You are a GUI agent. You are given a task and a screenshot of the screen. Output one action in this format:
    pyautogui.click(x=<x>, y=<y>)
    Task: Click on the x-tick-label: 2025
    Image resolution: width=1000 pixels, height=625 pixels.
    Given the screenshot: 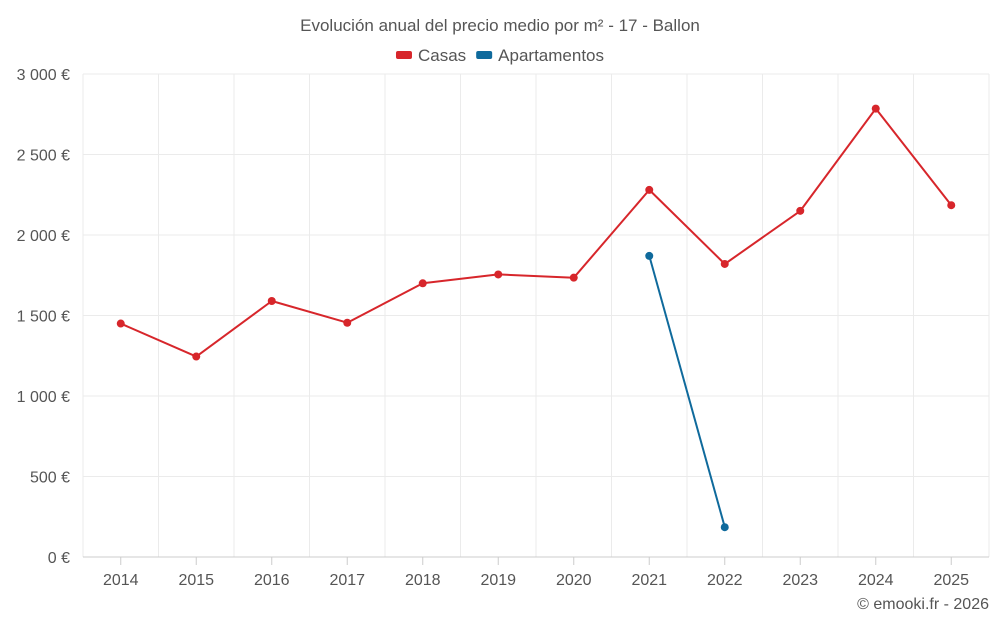 What is the action you would take?
    pyautogui.click(x=951, y=580)
    